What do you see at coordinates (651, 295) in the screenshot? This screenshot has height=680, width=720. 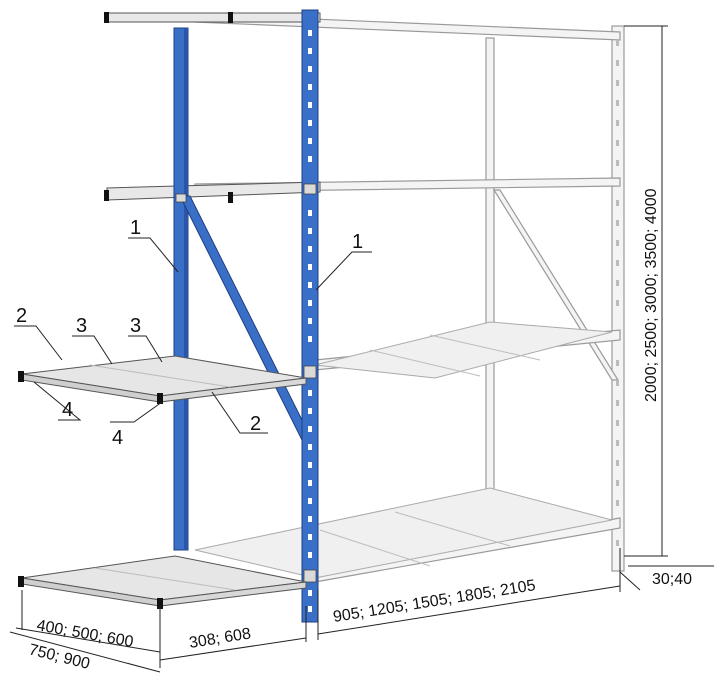 I see `height-dimension-label: 2000; 2500; 3000; 3500; 4000` at bounding box center [651, 295].